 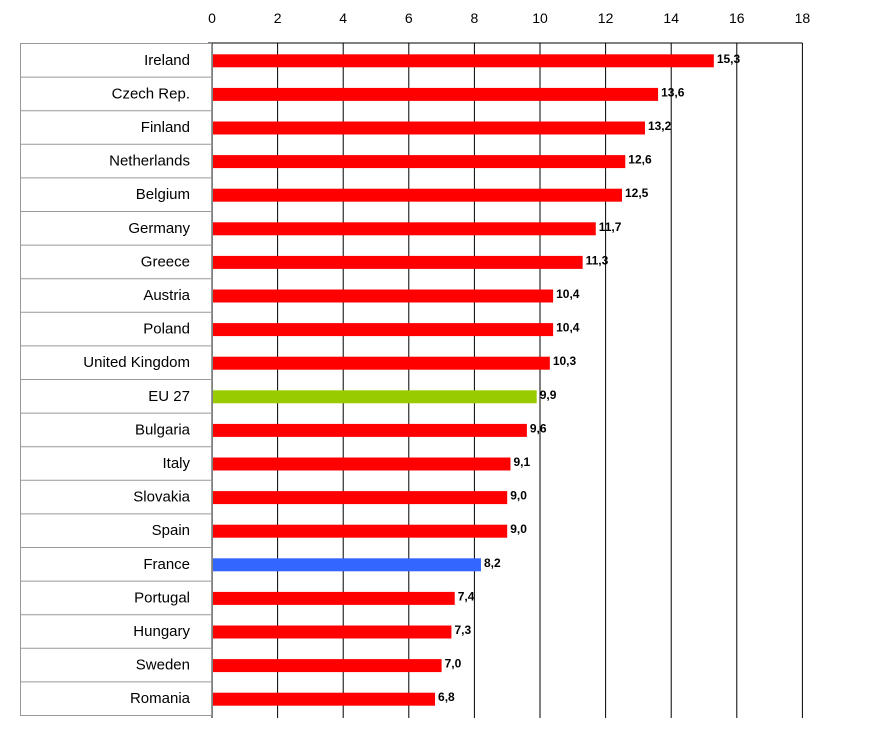 What do you see at coordinates (149, 161) in the screenshot?
I see `category-label: Netherlands` at bounding box center [149, 161].